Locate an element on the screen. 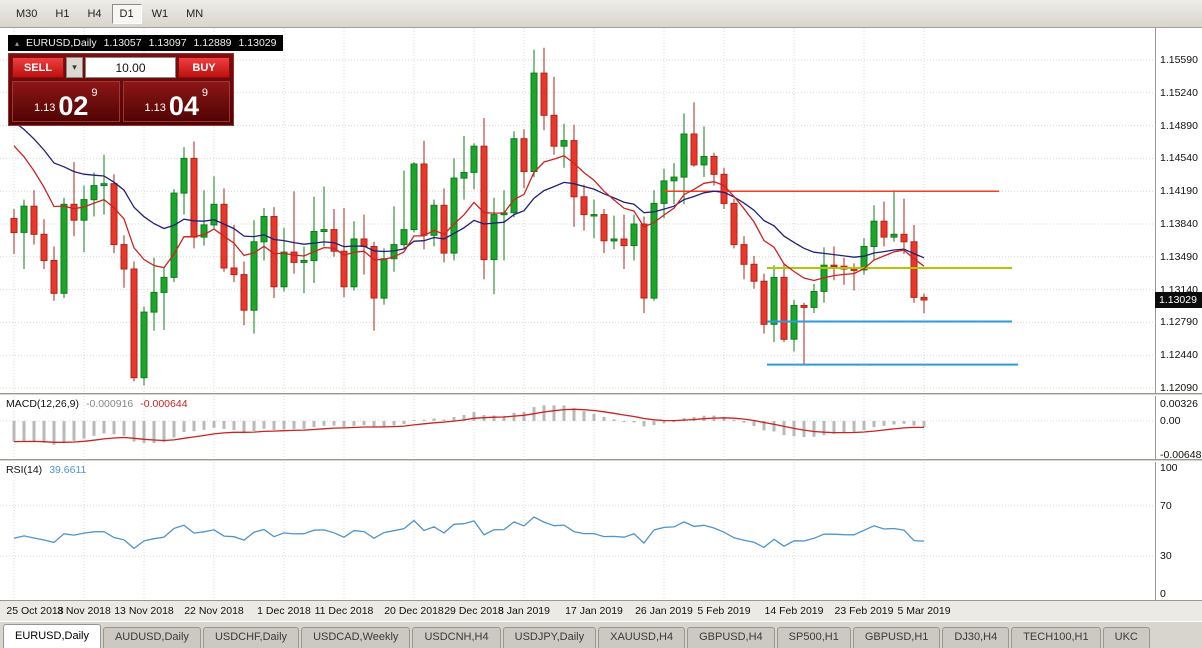 The height and width of the screenshot is (648, 1202). macd-header: MACD(12,26,9) -0.000916 -0.000644 is located at coordinates (97, 404).